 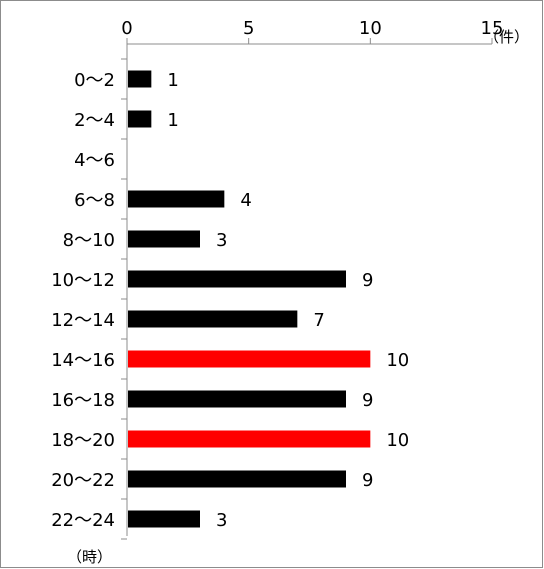 I want to click on x-unit-label: （件）, so click(x=506, y=37).